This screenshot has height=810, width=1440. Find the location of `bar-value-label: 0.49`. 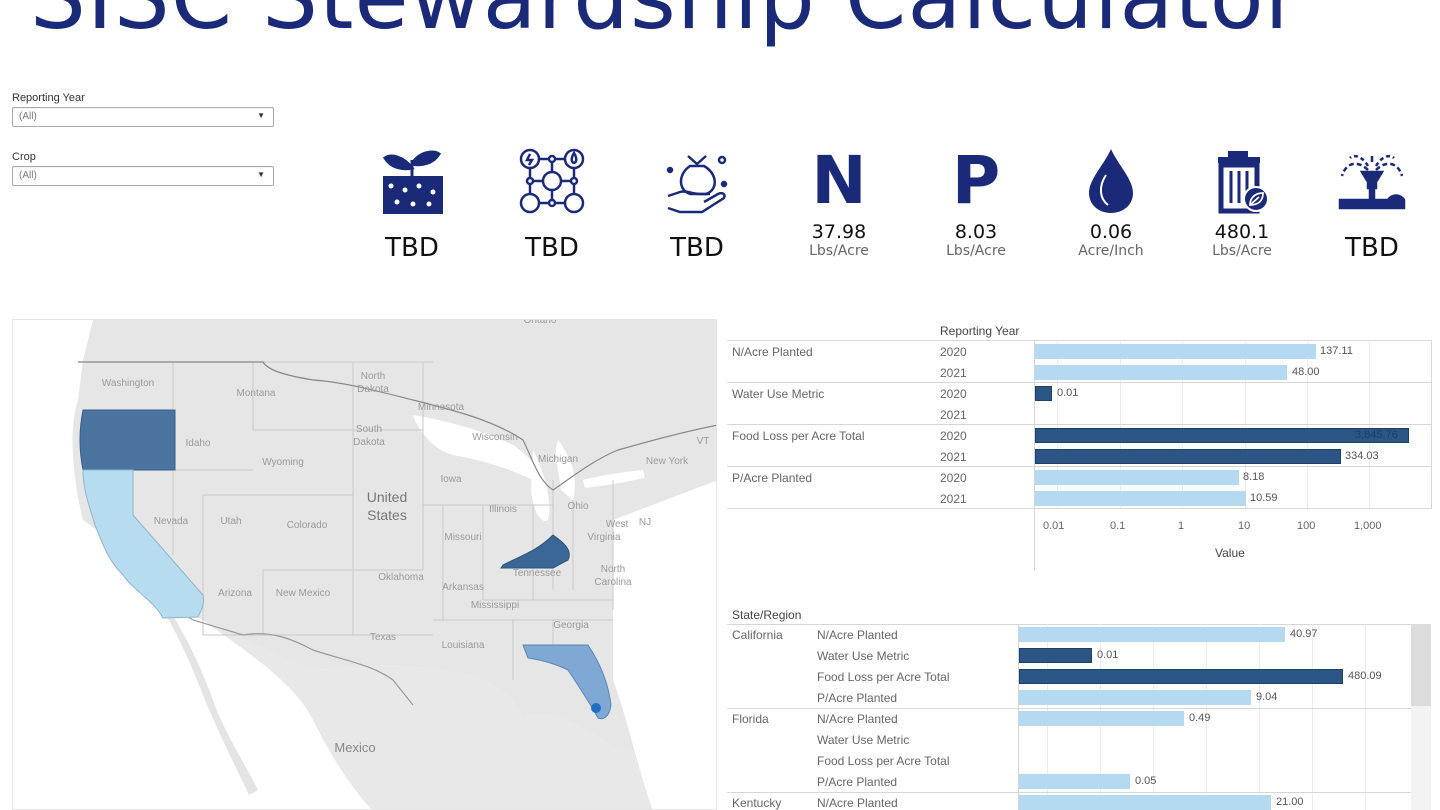

bar-value-label: 0.49 is located at coordinates (1200, 718).